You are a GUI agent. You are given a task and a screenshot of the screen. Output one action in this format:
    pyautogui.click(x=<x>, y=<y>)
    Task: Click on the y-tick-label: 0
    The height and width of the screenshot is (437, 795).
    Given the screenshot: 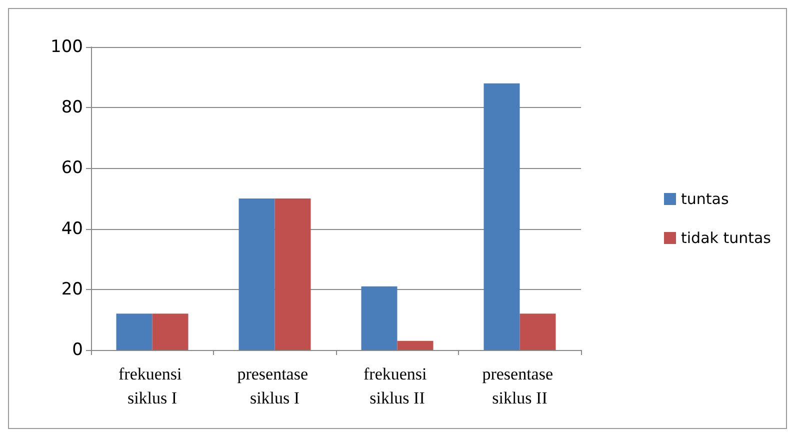 What is the action you would take?
    pyautogui.click(x=77, y=350)
    